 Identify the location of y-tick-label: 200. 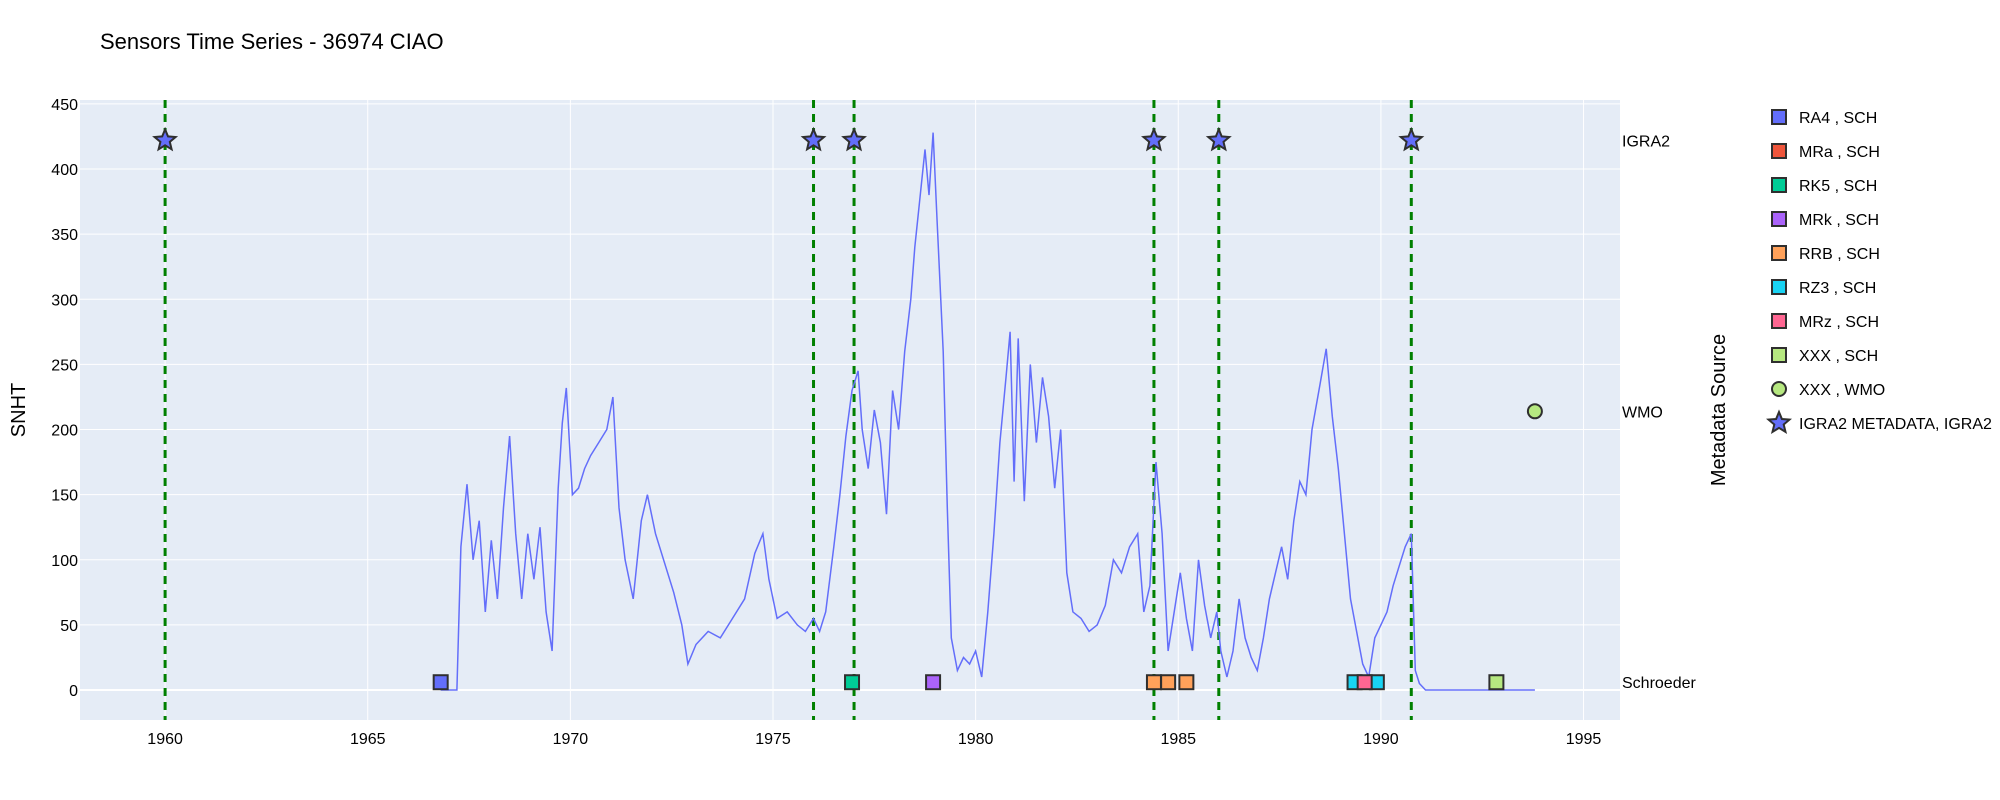
(64, 431).